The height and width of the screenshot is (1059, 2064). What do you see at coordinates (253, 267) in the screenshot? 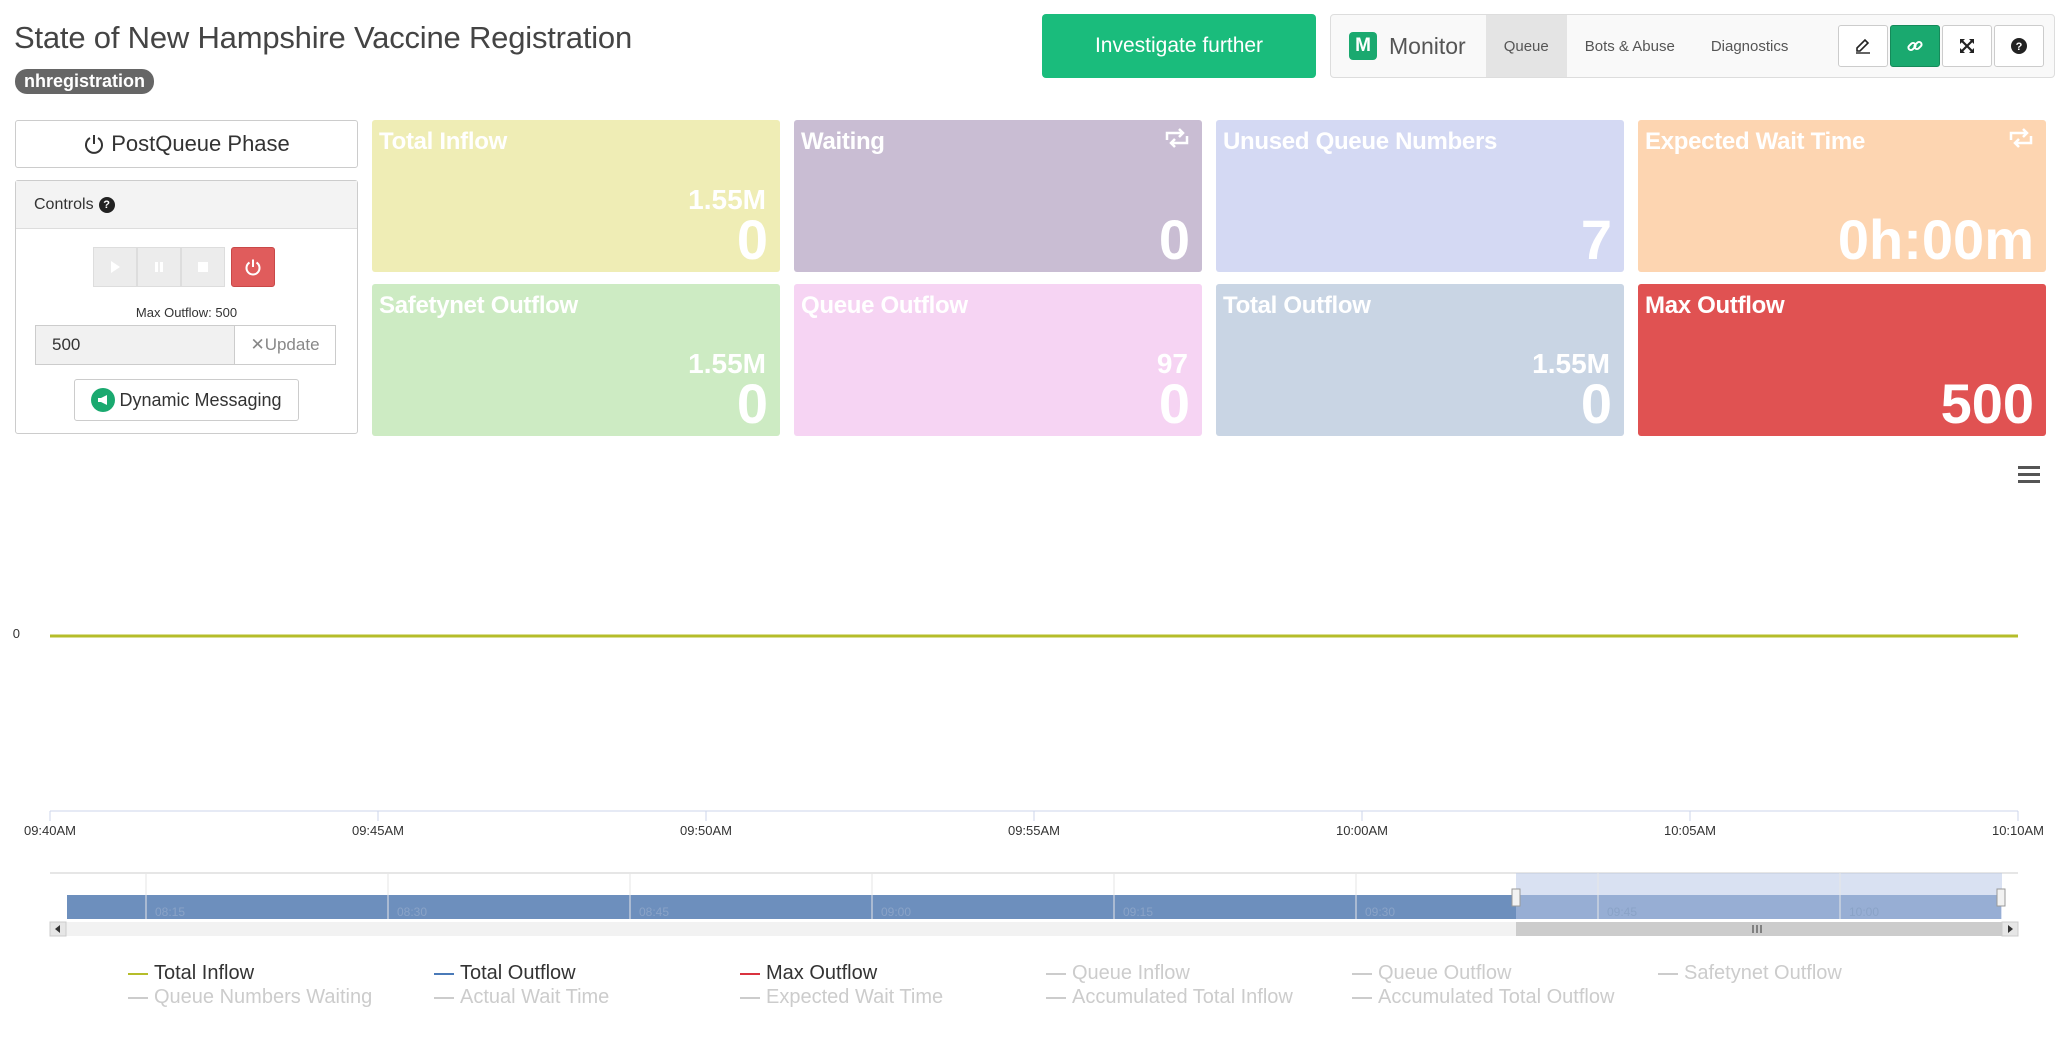
I see `power-button` at bounding box center [253, 267].